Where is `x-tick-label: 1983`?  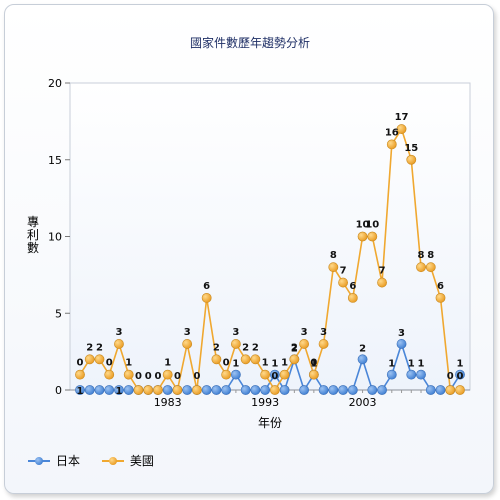 x-tick-label: 1983 is located at coordinates (168, 402).